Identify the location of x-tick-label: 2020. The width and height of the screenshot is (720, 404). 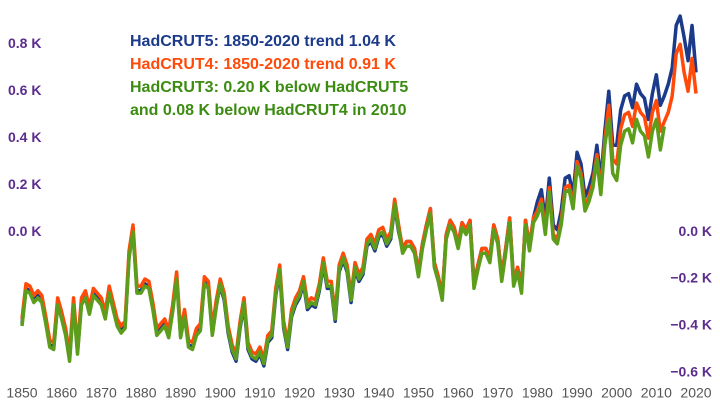
(695, 393).